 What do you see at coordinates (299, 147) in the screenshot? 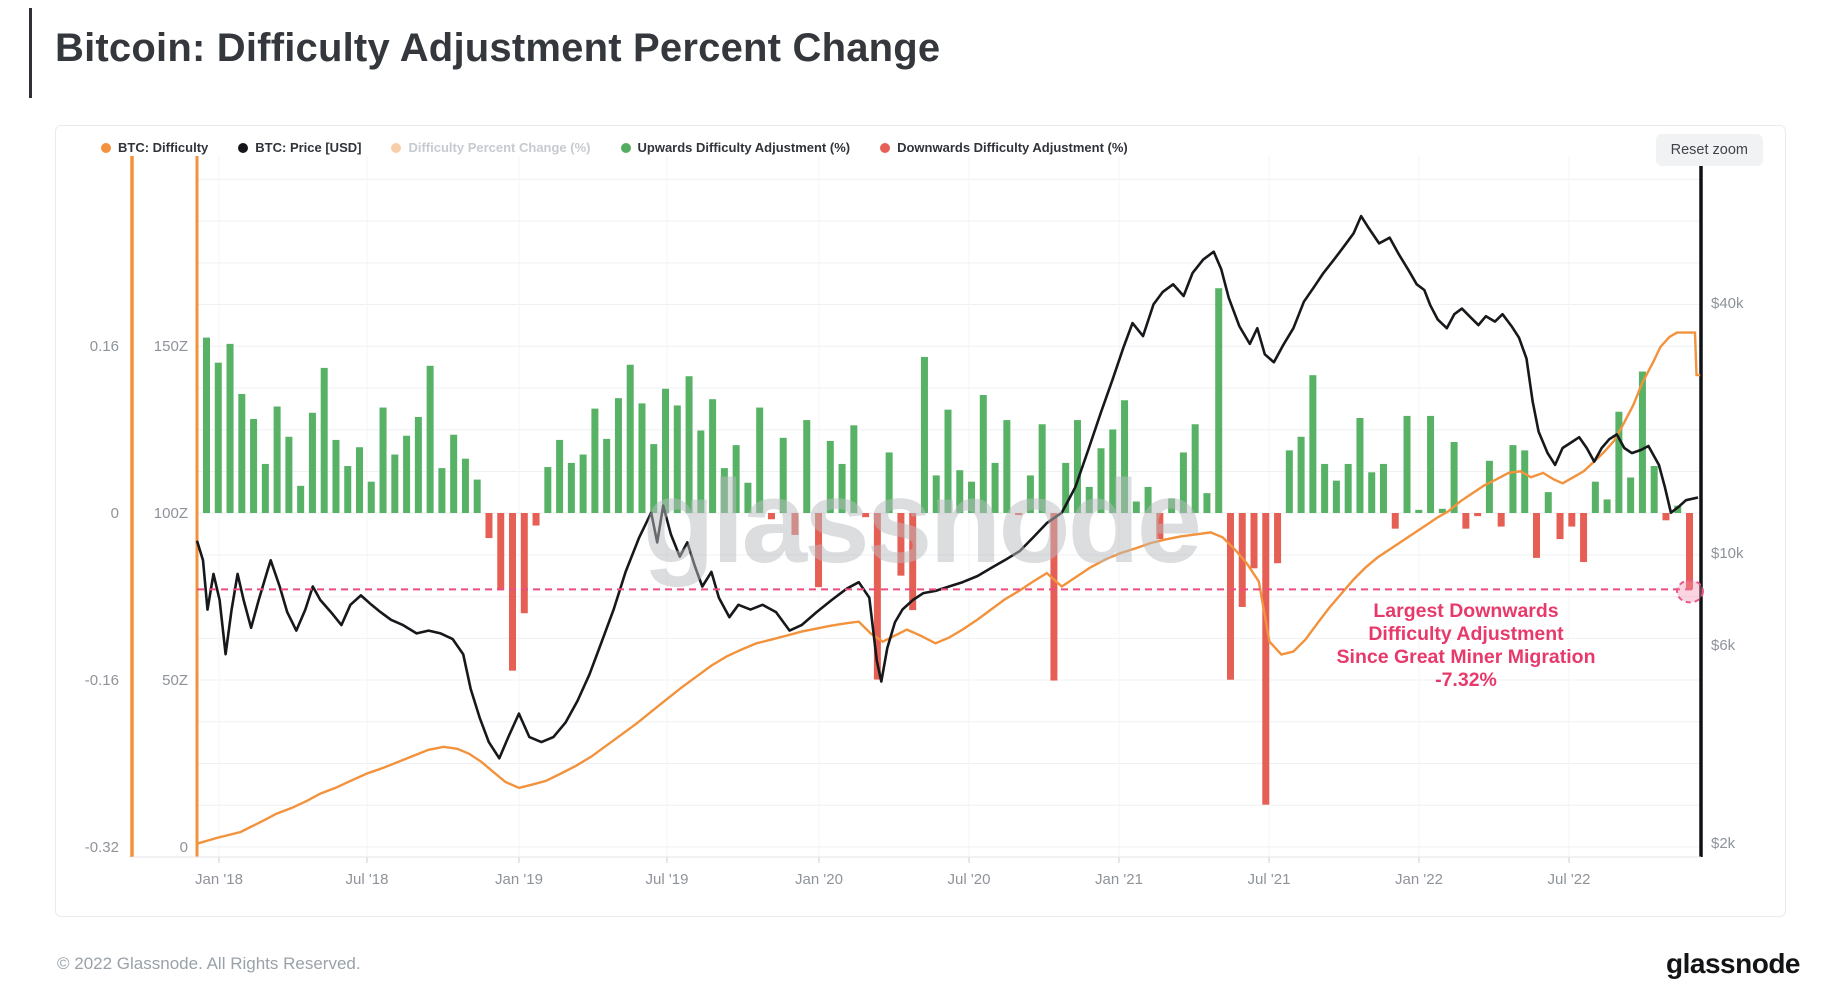
I see `legend-item-1: BTC: Price [USD]` at bounding box center [299, 147].